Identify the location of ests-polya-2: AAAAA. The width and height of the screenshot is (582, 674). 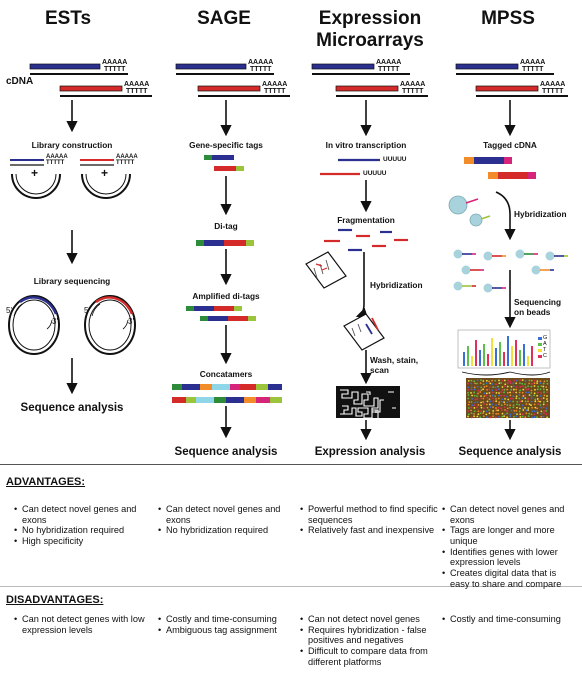
(137, 84).